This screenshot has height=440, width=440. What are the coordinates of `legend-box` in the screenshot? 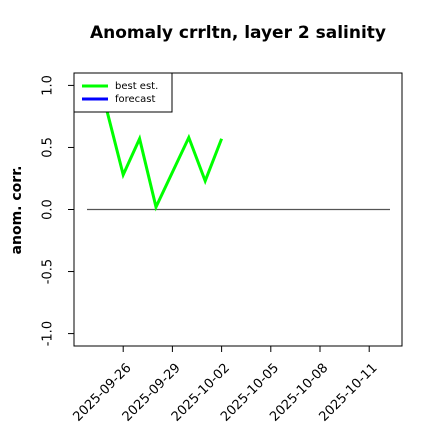 It's located at (123, 92).